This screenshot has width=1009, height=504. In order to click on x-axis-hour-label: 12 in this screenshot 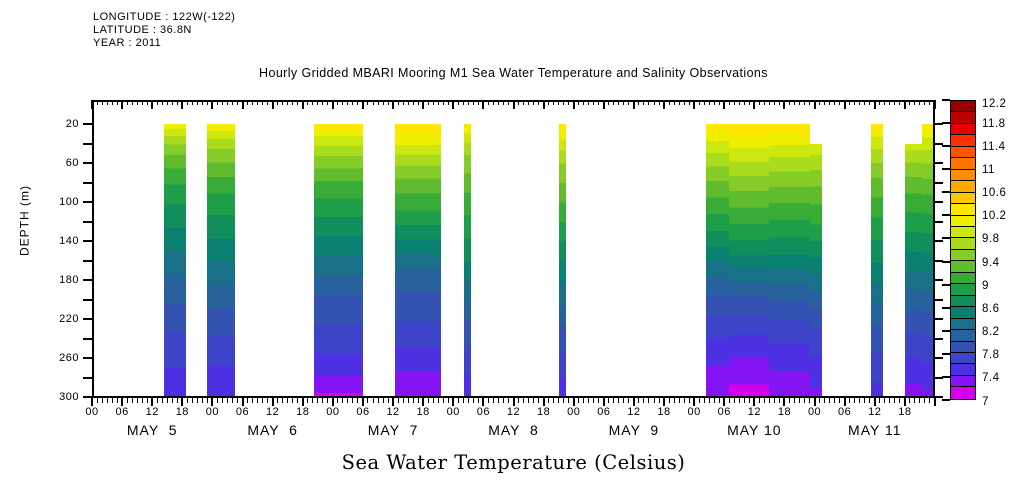, I will do `click(393, 412)`.